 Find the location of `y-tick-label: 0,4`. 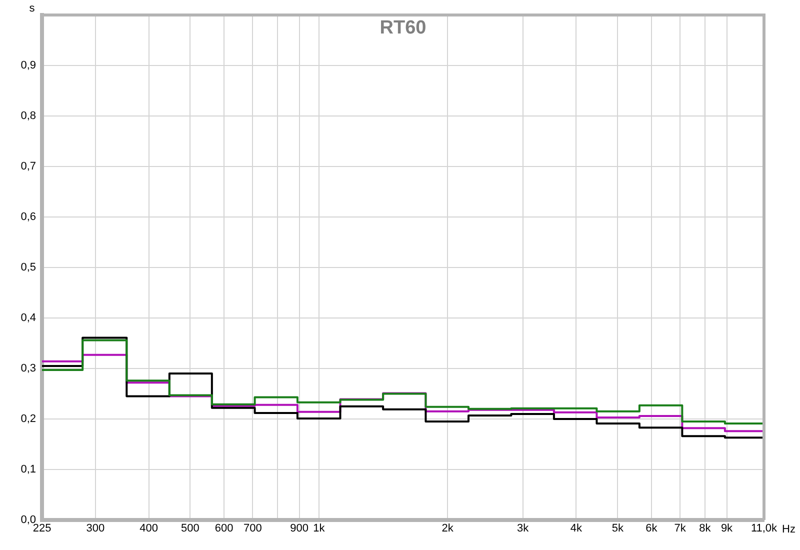

y-tick-label: 0,4 is located at coordinates (28, 318).